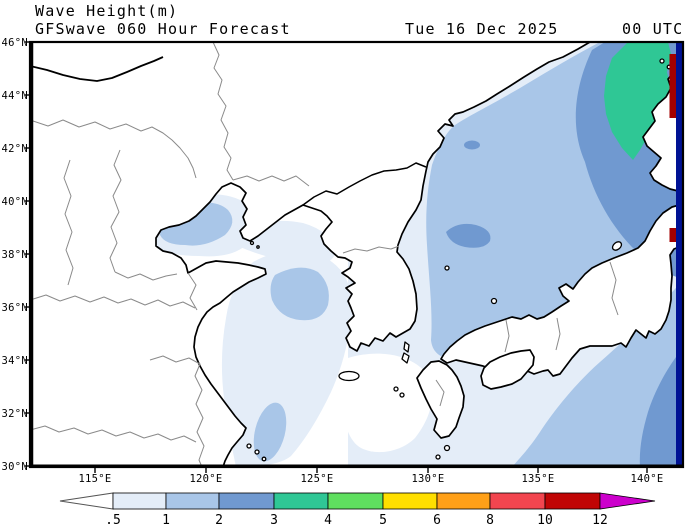  I want to click on island-oki, so click(494, 301).